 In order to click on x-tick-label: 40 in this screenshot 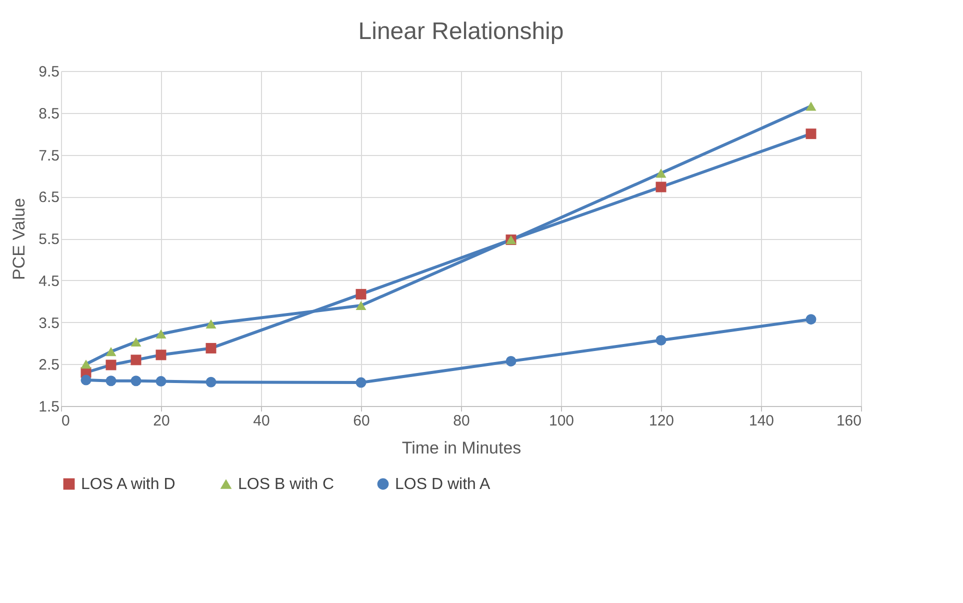, I will do `click(261, 421)`.